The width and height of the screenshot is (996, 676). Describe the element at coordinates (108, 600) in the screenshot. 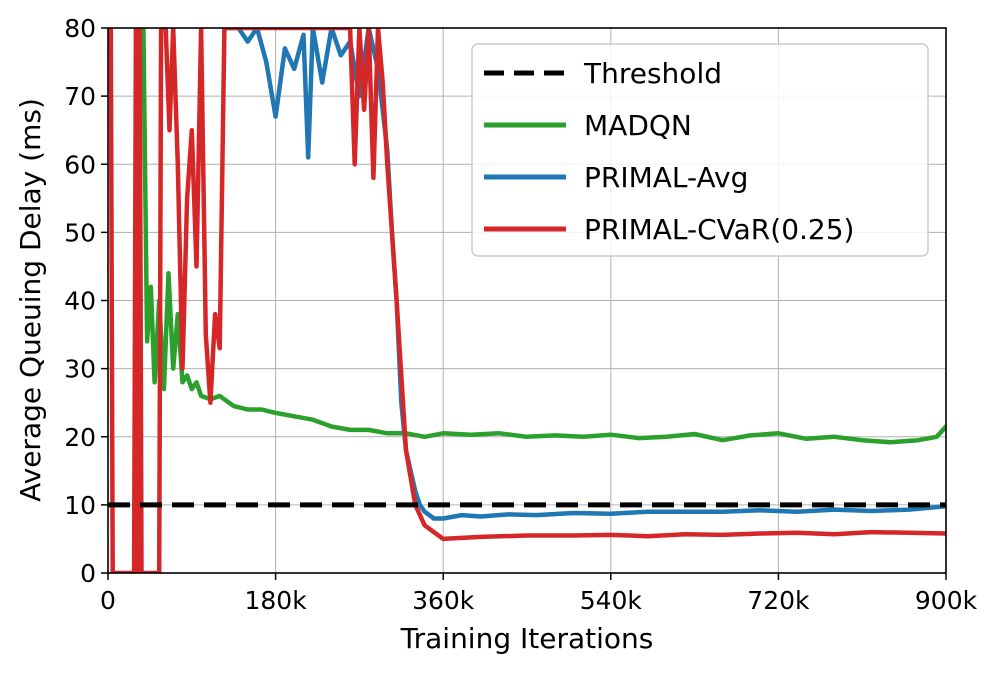

I see `x-tick-label-0: 0` at that location.